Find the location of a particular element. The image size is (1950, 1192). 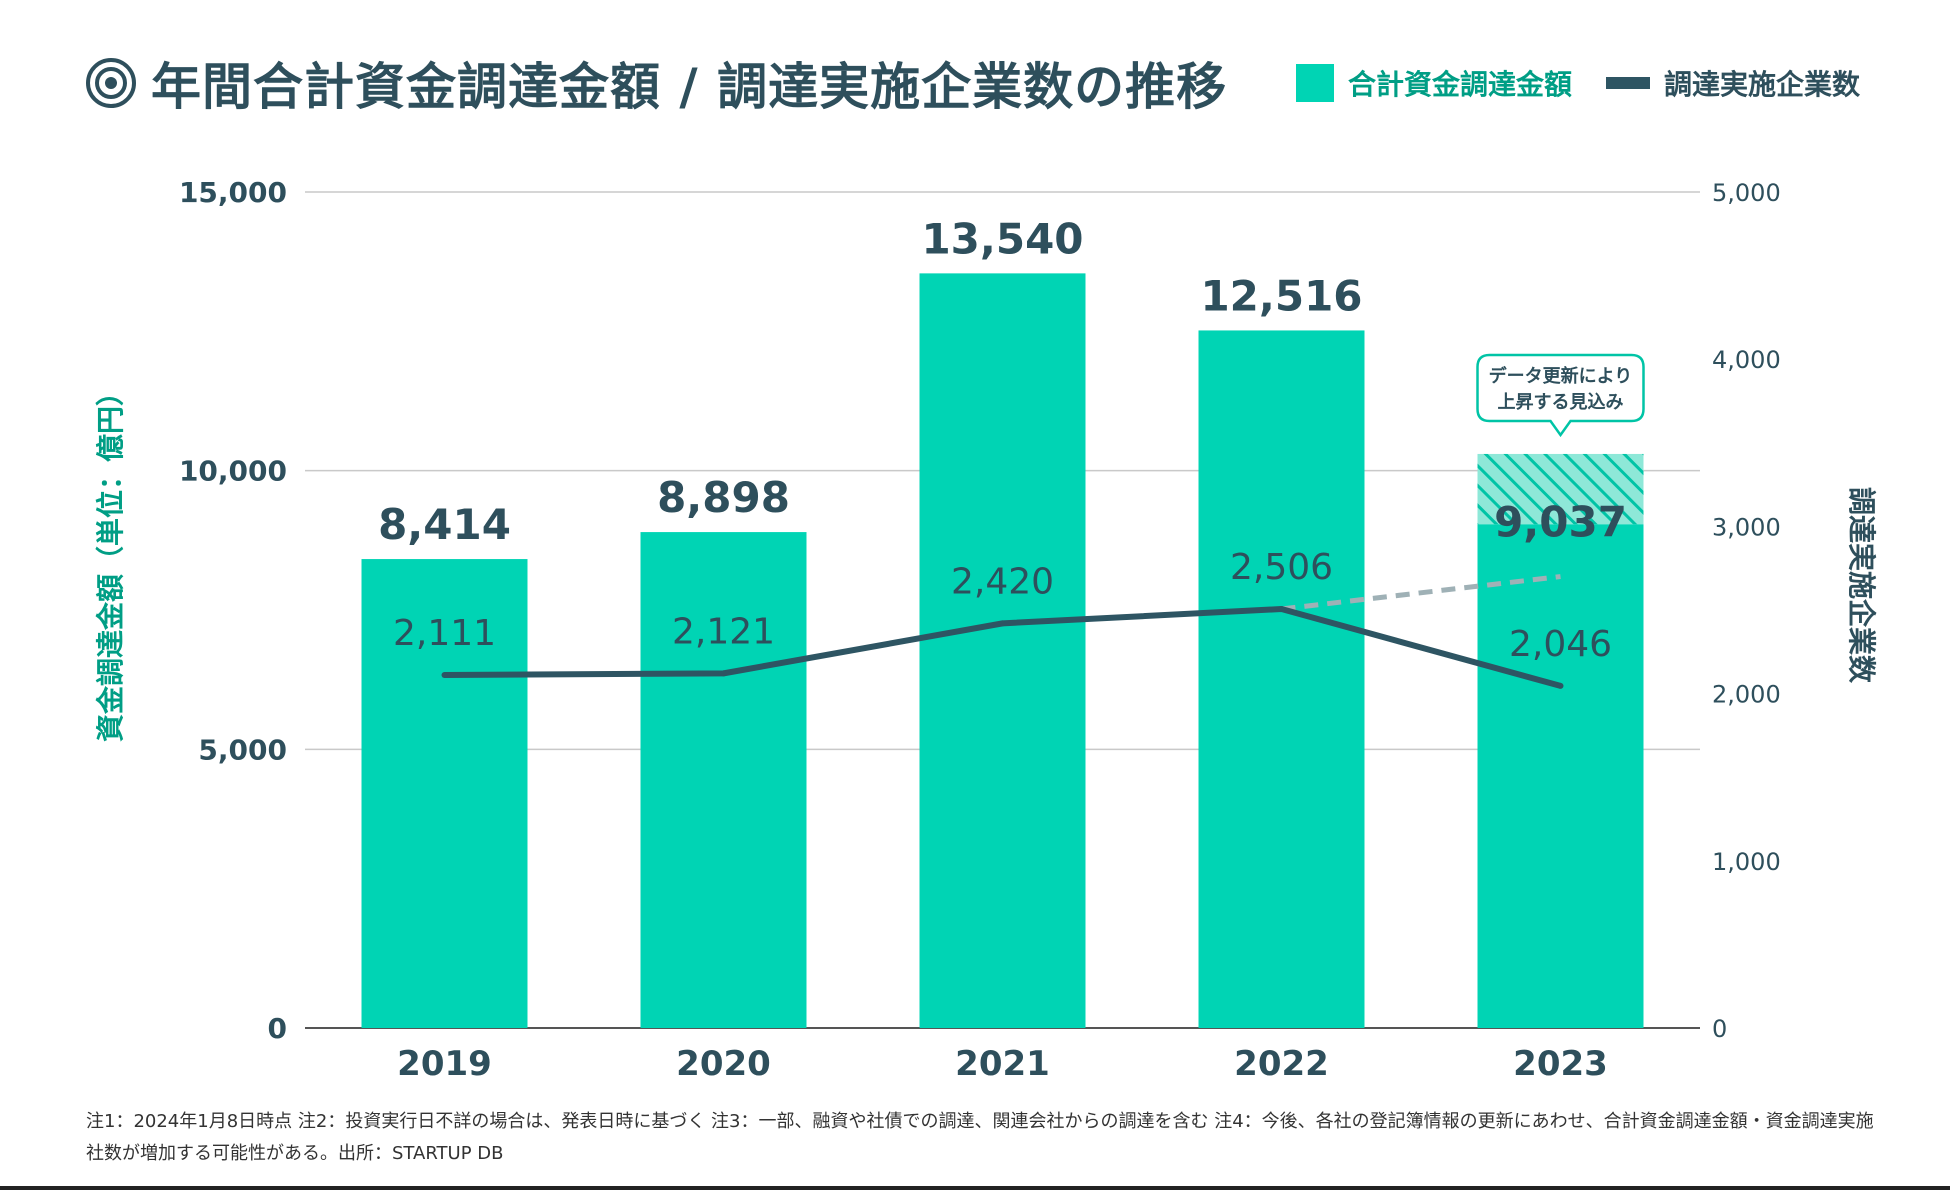

legend: 合計資金調達金額 調達実施企業数 is located at coordinates (1577, 83).